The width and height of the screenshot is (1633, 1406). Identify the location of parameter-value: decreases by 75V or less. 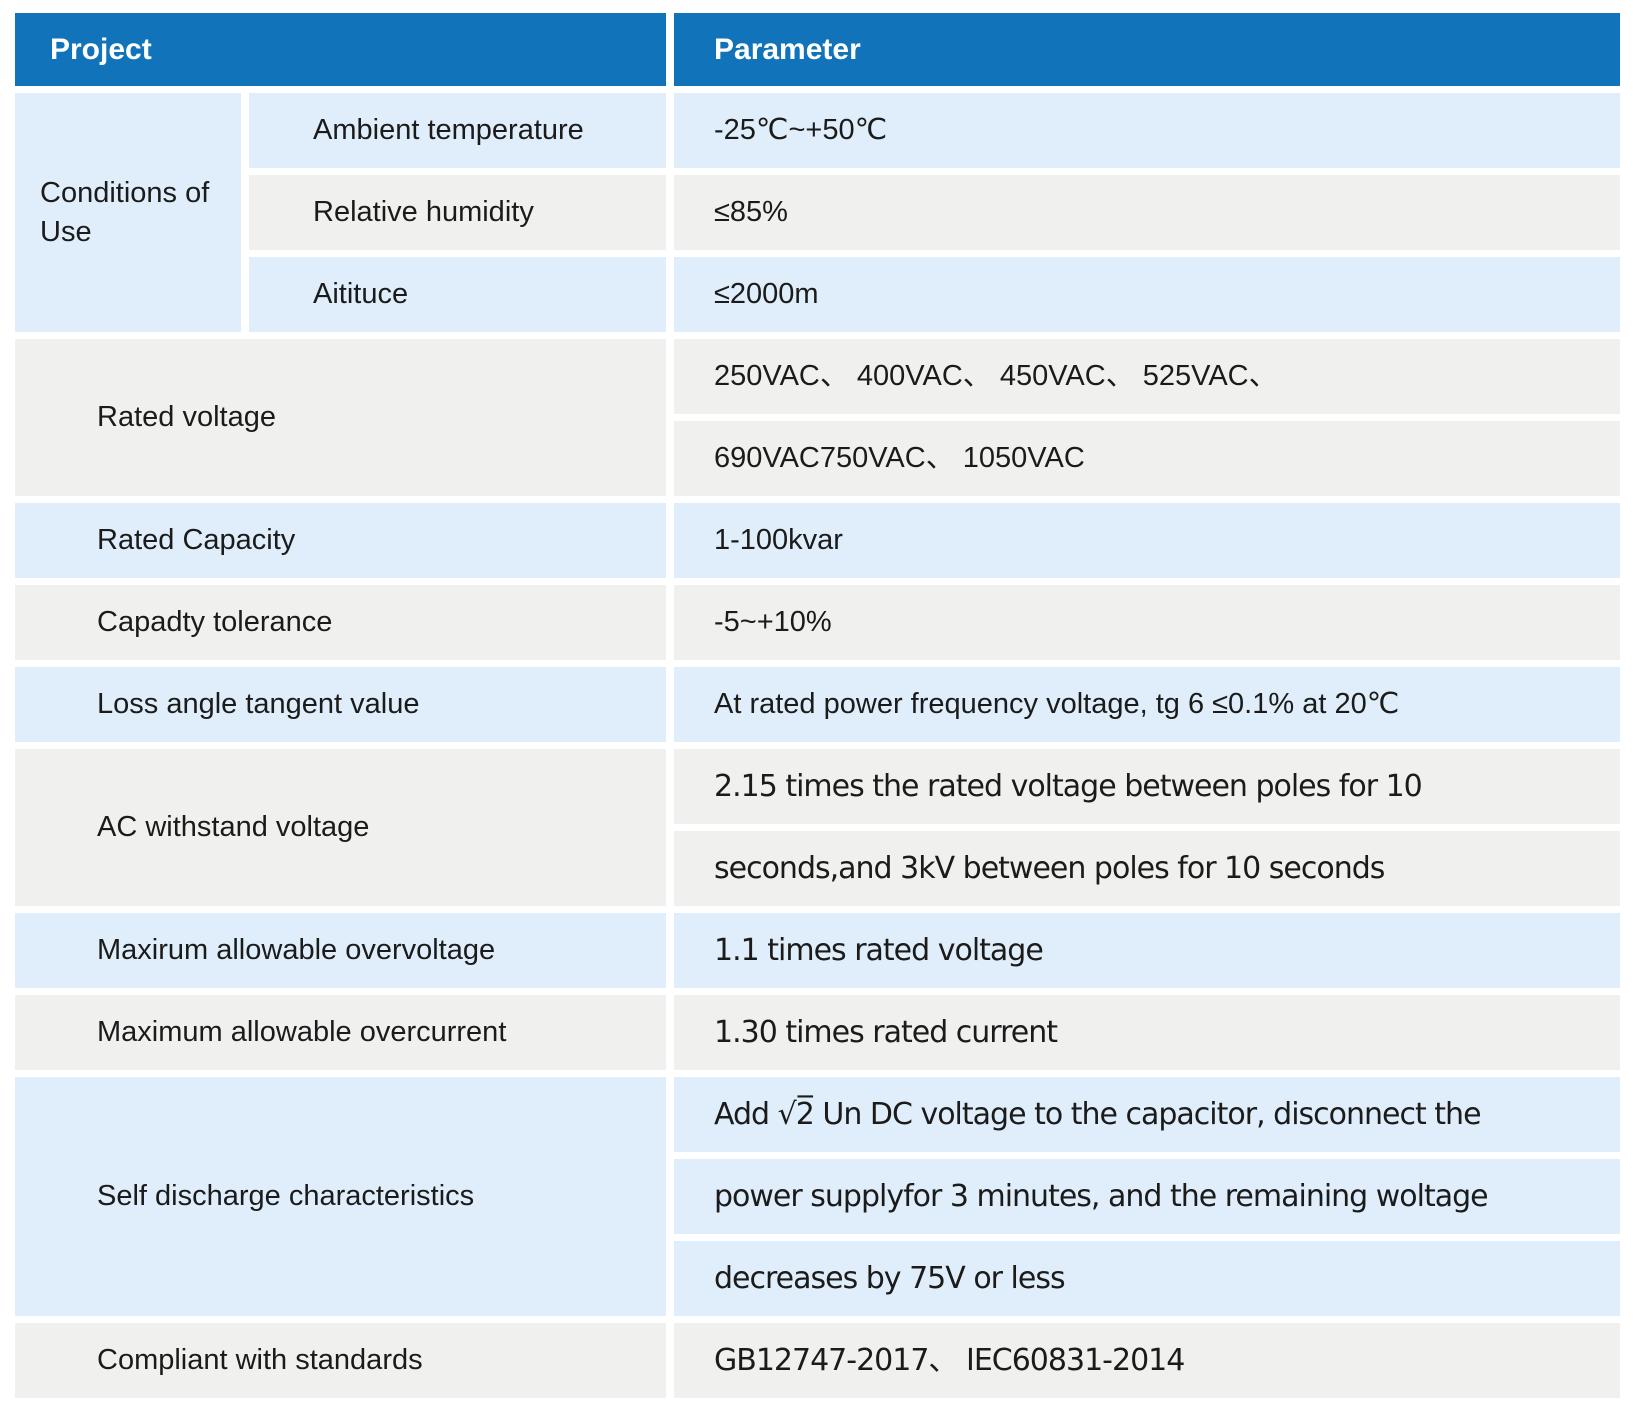
(1147, 1278).